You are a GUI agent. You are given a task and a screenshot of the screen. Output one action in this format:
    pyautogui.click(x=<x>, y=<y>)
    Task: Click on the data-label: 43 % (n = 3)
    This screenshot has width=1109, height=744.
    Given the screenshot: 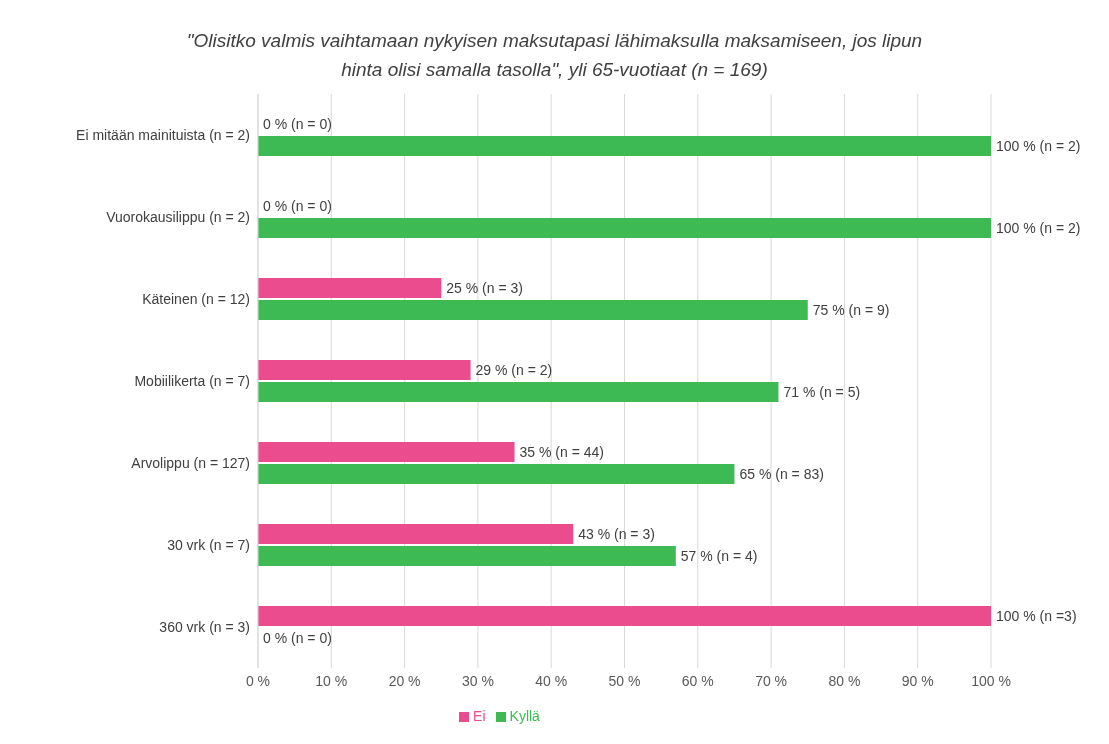 What is the action you would take?
    pyautogui.click(x=616, y=534)
    